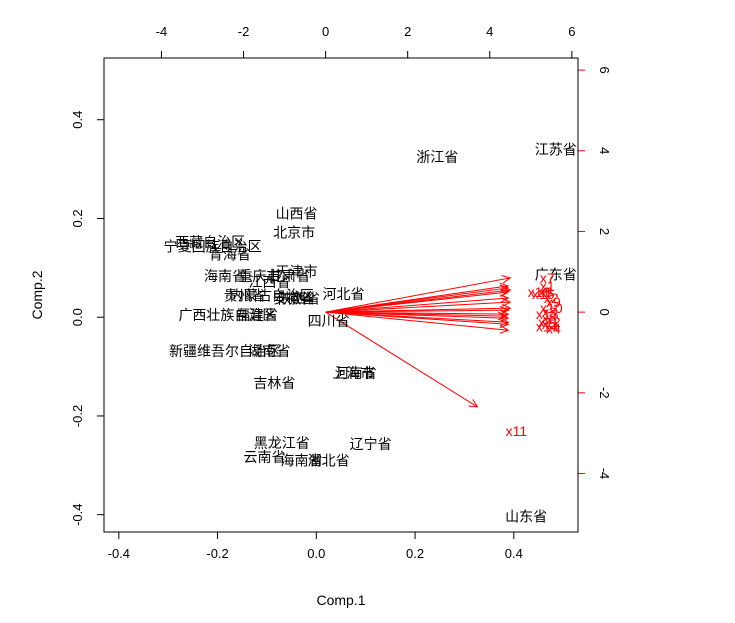 The image size is (735, 623). I want to click on x-tick-label: 0.4, so click(514, 553).